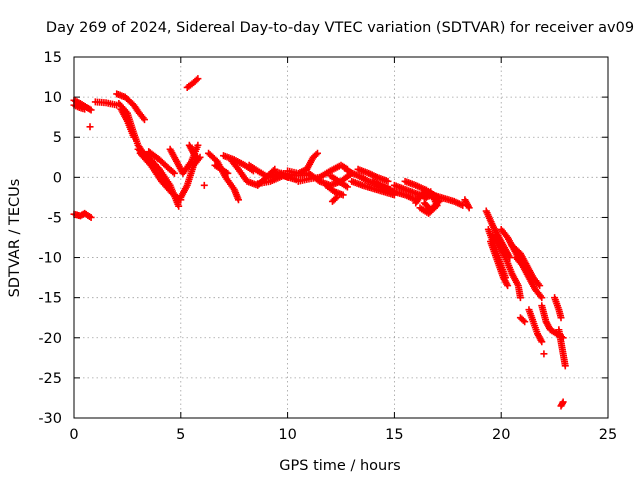 This screenshot has width=640, height=480. What do you see at coordinates (50, 379) in the screenshot?
I see `y-tick-label: -25` at bounding box center [50, 379].